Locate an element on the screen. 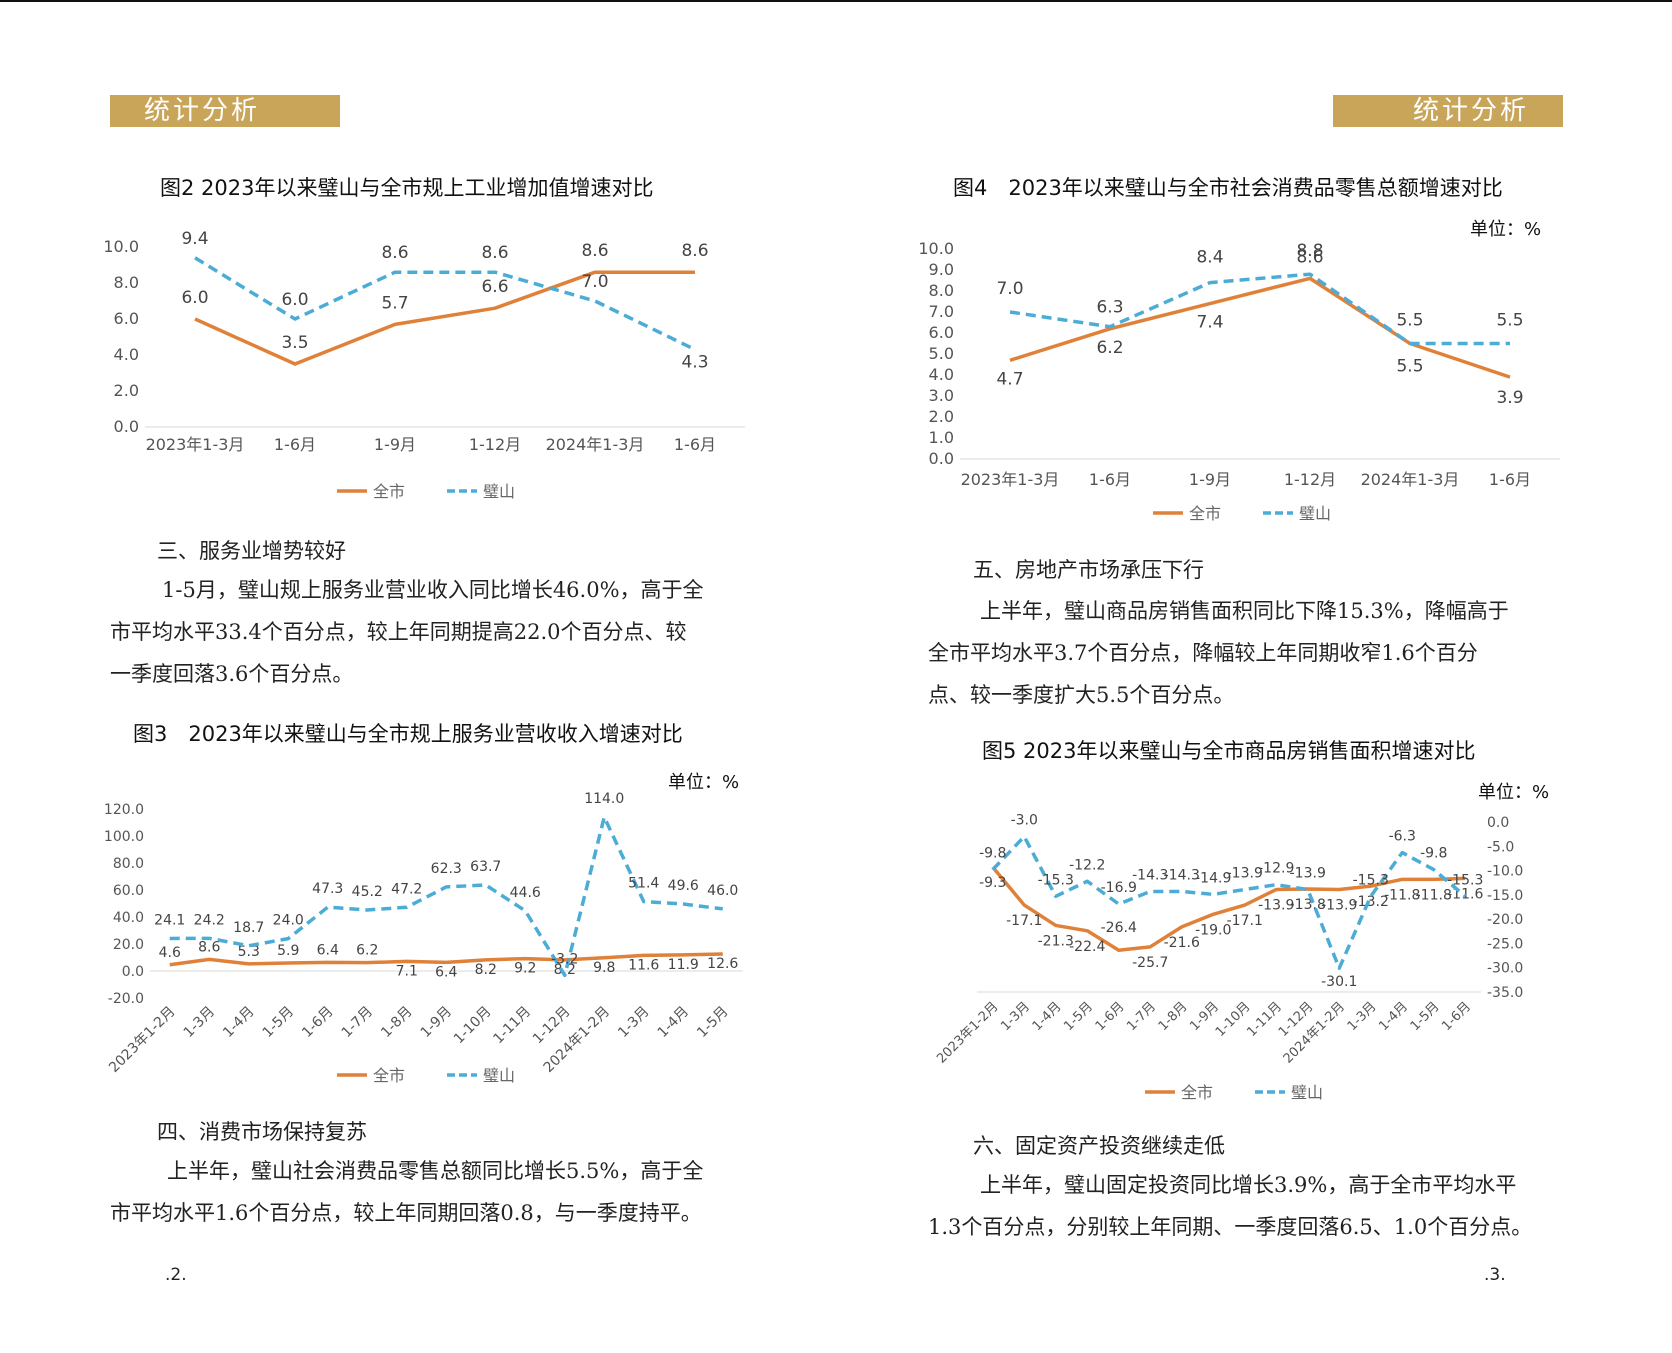  fig5-data-label: -17.1 is located at coordinates (1245, 921).